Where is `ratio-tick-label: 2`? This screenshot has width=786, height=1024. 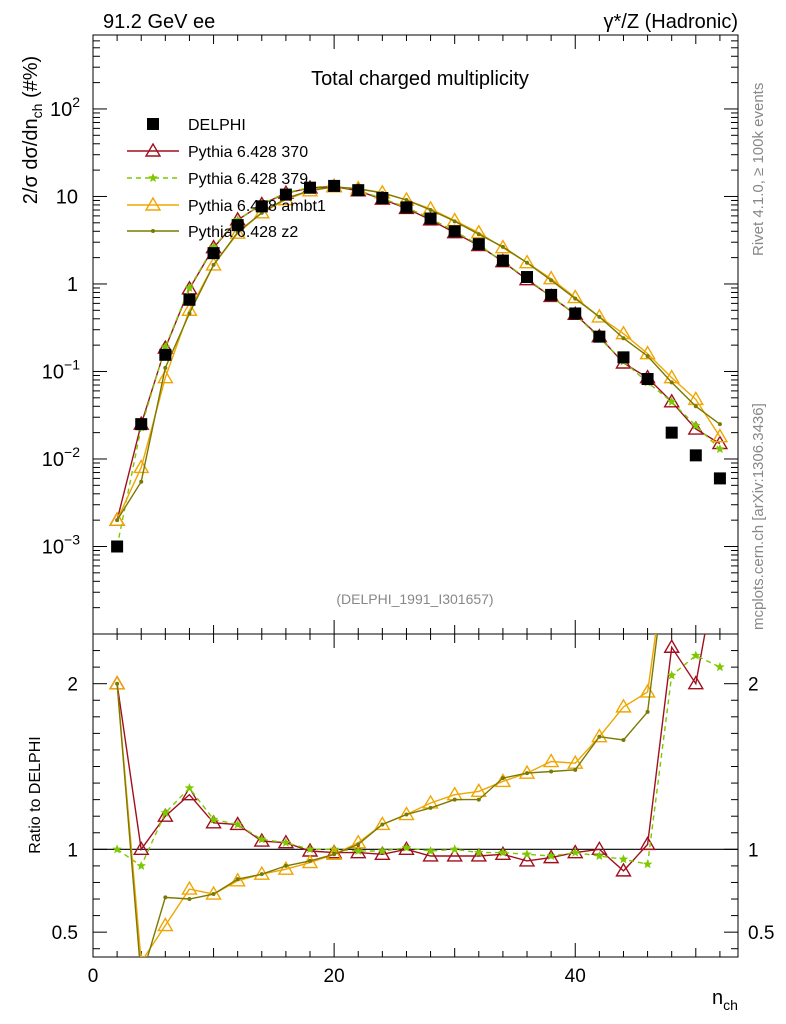
ratio-tick-label: 2 is located at coordinates (72, 685).